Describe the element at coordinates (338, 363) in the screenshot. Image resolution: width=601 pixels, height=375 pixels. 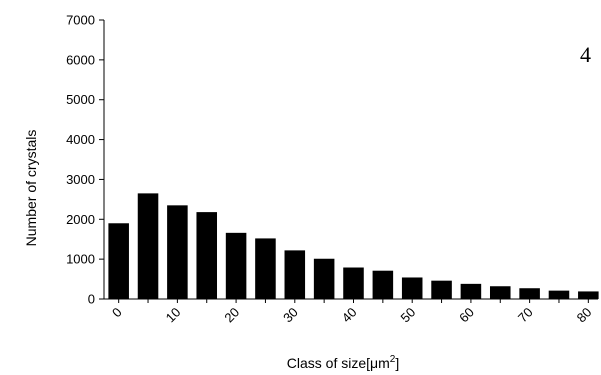
I see `x-axis-title-main: Class of size[μm` at that location.